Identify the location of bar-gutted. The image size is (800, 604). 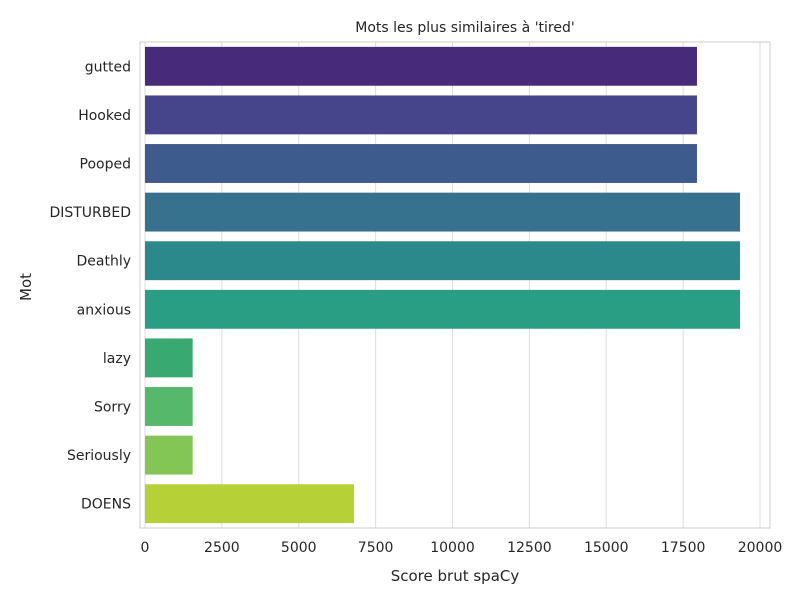
(421, 66).